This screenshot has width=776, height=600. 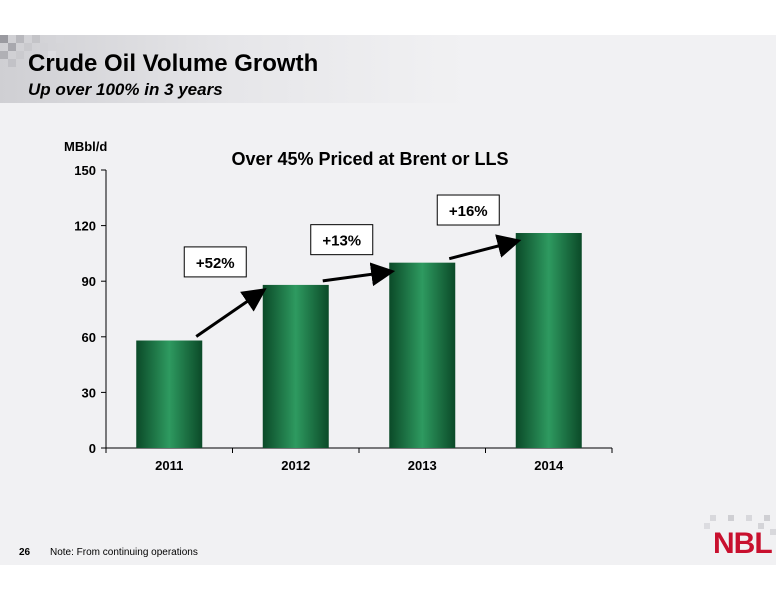 I want to click on growth-callout-label: +13%, so click(x=341, y=241).